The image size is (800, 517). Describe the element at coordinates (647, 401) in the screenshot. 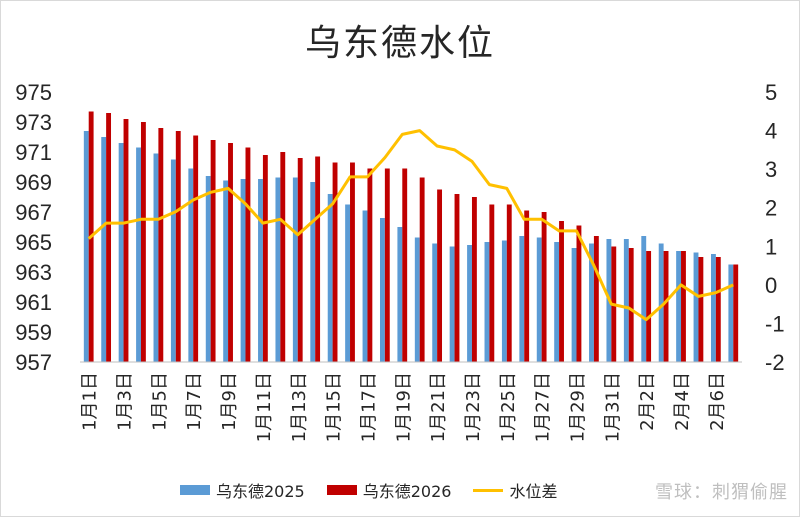

I see `x-tick-label: 2月2日` at that location.